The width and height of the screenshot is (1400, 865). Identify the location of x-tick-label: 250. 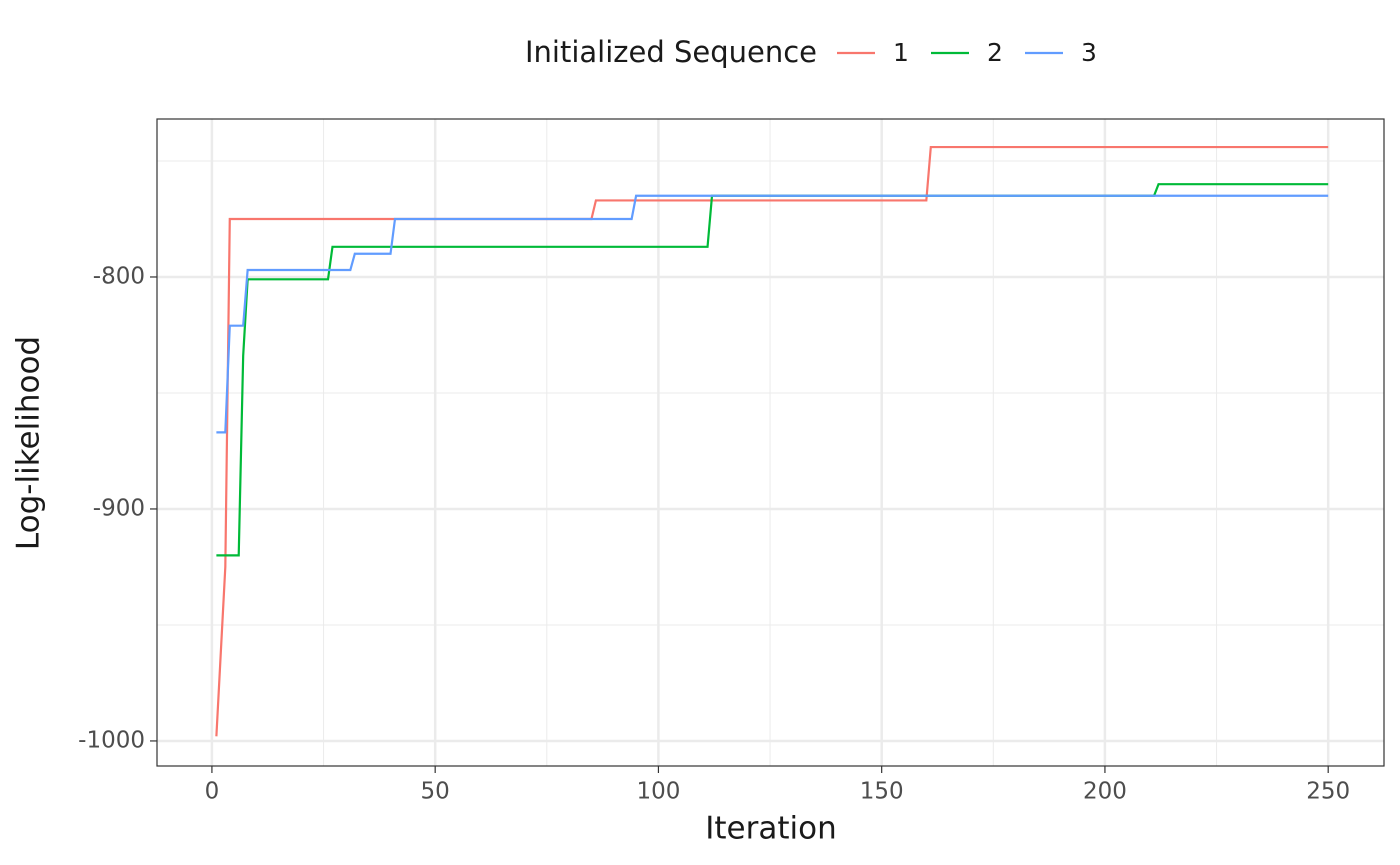
(1328, 792).